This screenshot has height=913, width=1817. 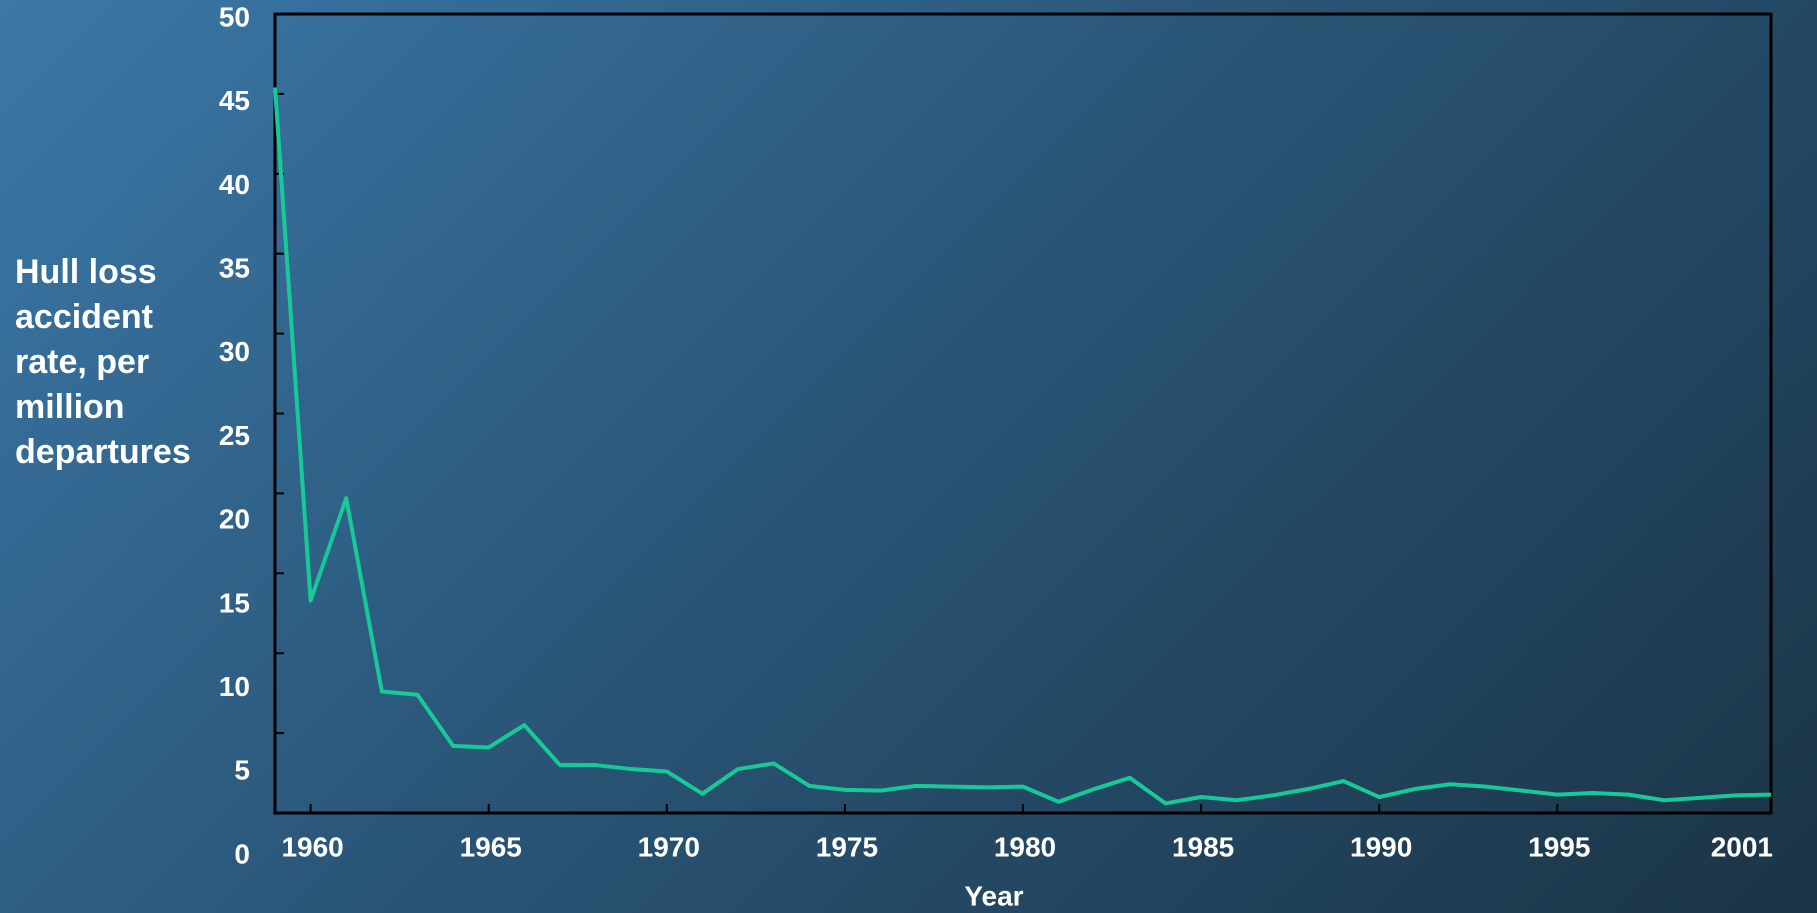 What do you see at coordinates (234, 267) in the screenshot?
I see `y-tick-label: 35` at bounding box center [234, 267].